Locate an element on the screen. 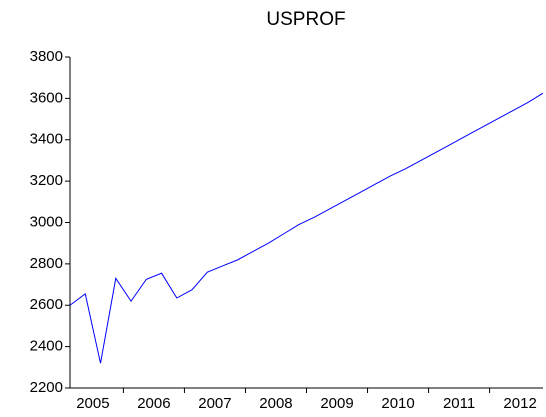 Image resolution: width=546 pixels, height=417 pixels. x-tick-label: 2011 is located at coordinates (459, 403).